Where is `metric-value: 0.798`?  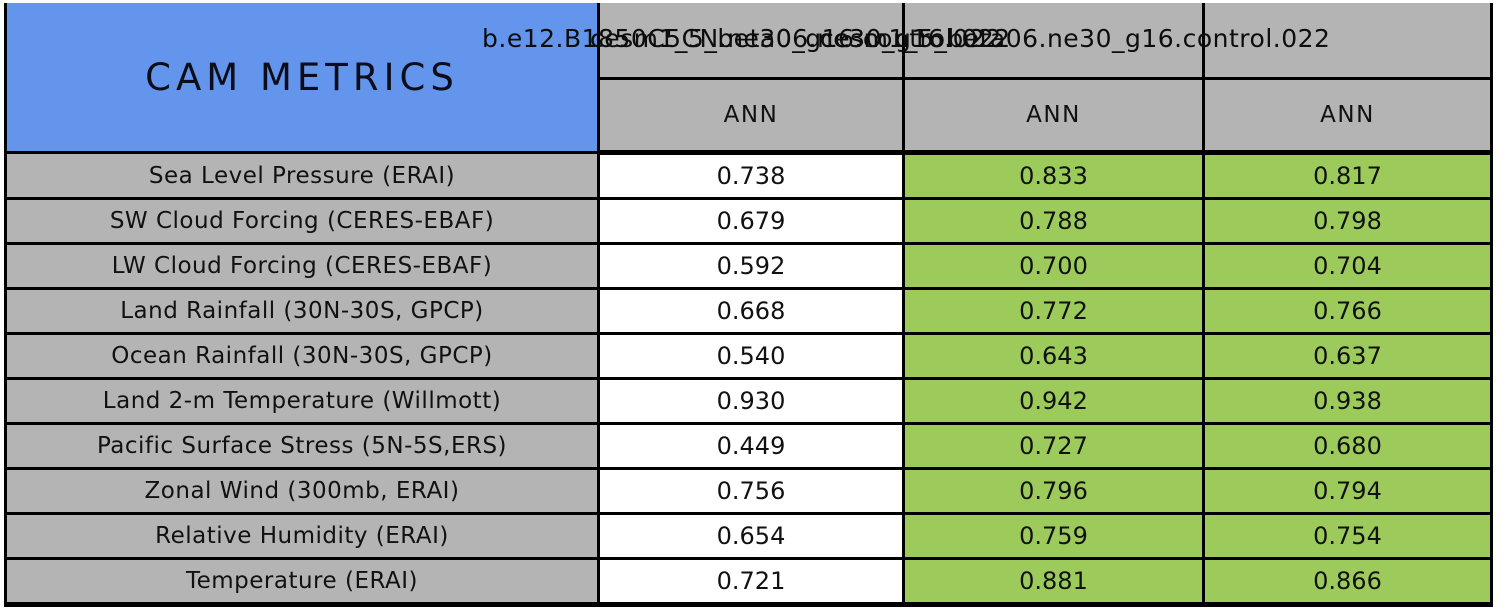
metric-value: 0.798 is located at coordinates (1347, 221).